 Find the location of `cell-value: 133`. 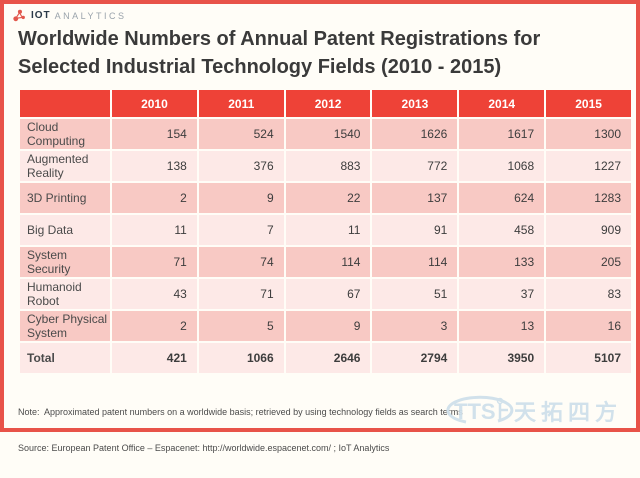

cell-value: 133 is located at coordinates (502, 262).